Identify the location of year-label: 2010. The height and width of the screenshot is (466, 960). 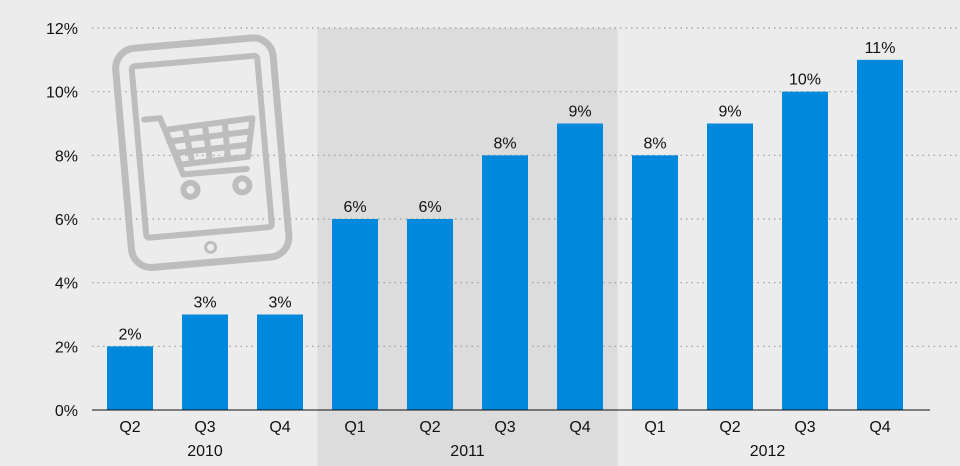
(205, 451).